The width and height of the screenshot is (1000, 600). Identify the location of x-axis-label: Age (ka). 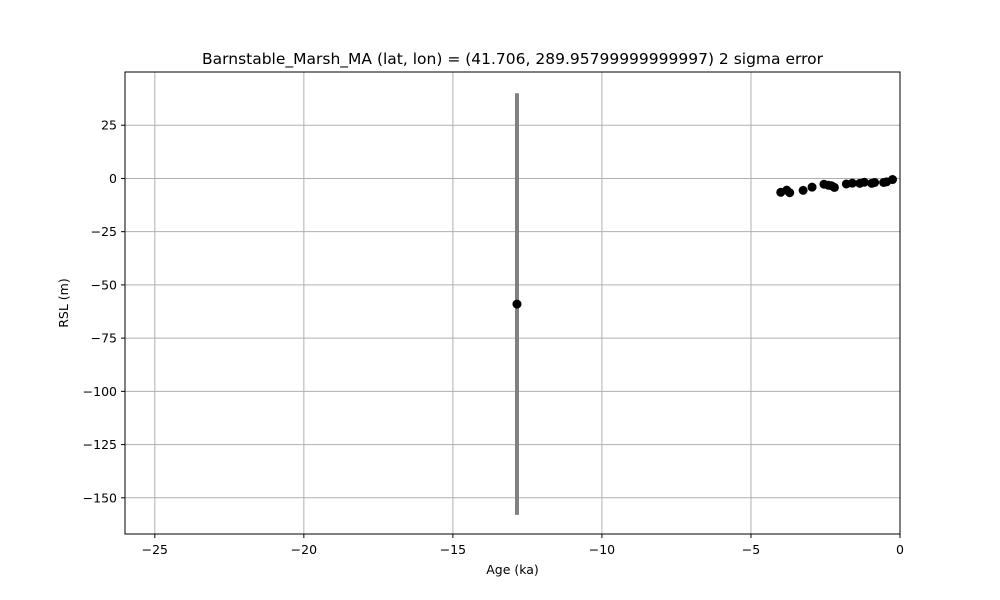
(512, 569).